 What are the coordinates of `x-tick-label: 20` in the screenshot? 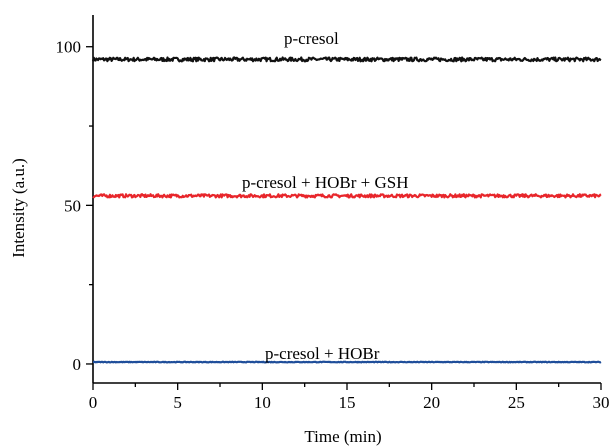 It's located at (431, 402).